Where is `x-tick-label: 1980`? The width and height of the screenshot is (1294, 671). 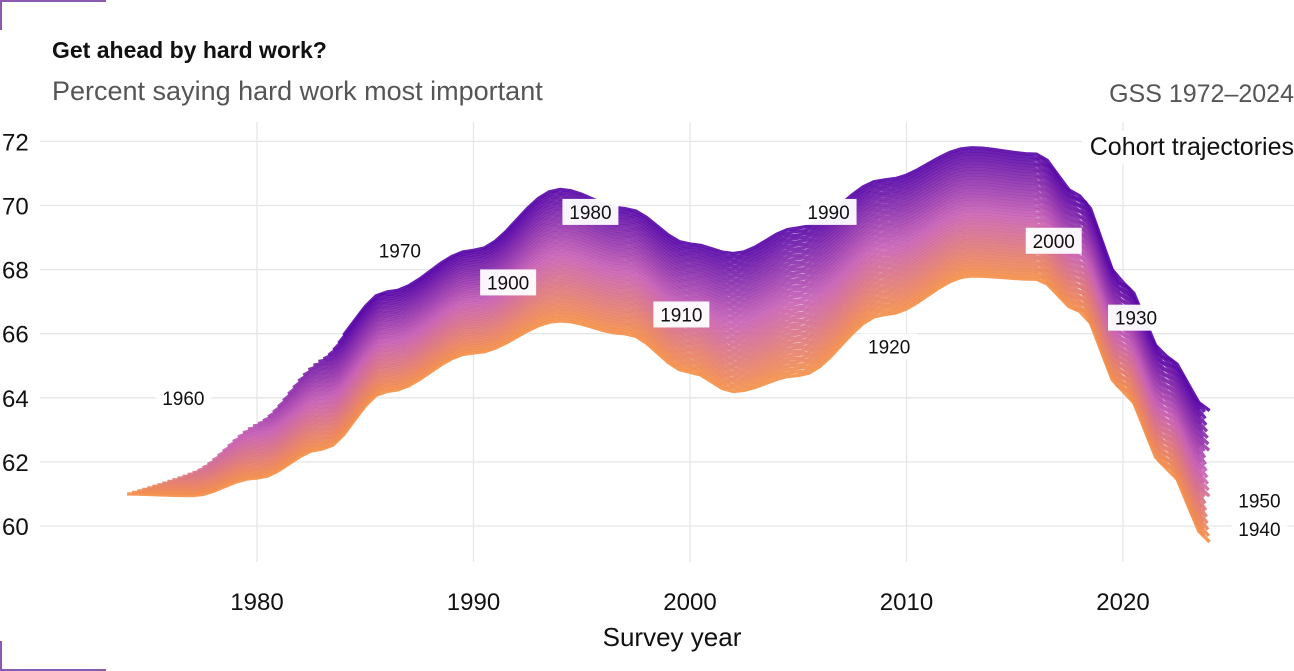
x-tick-label: 1980 is located at coordinates (256, 602).